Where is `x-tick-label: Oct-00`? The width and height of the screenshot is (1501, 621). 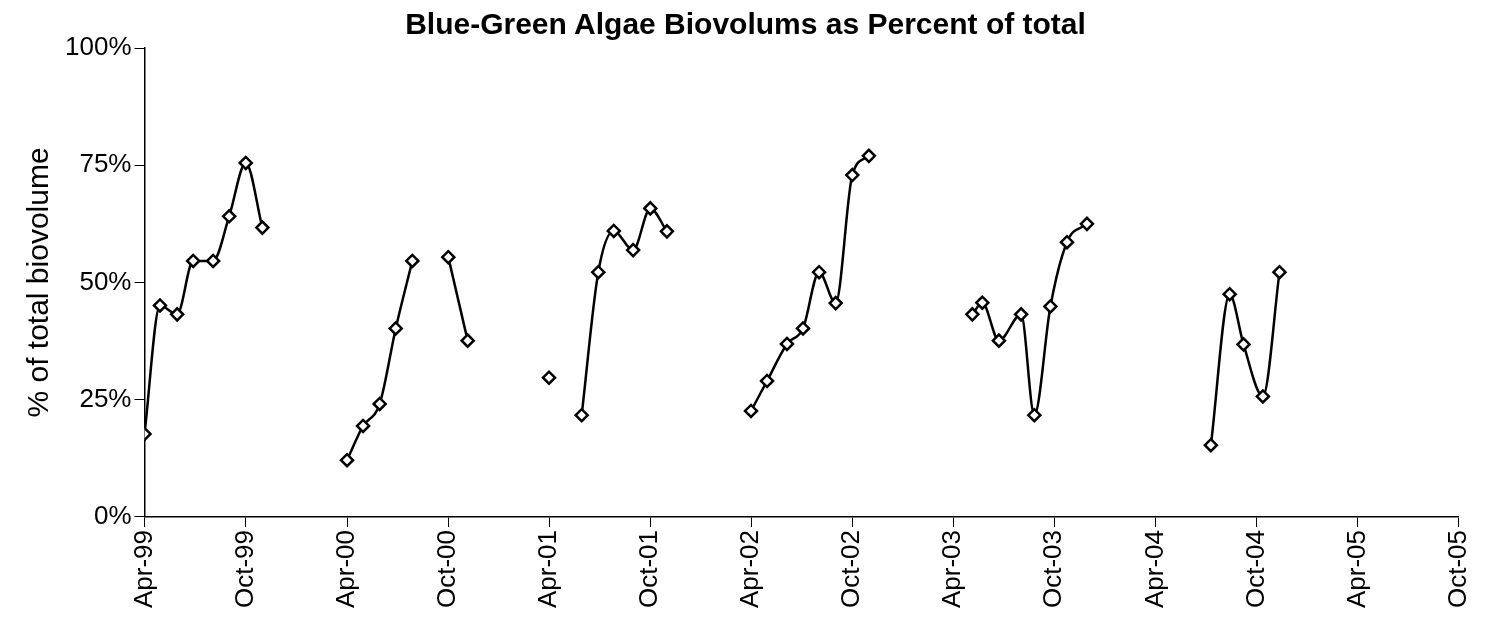 x-tick-label: Oct-00 is located at coordinates (446, 568).